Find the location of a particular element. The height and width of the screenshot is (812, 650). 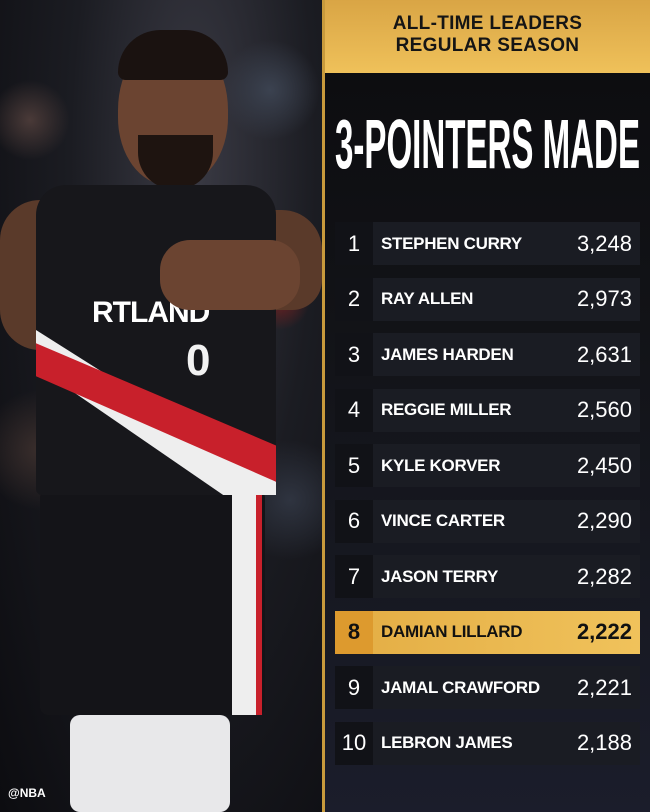

stat-value: 2,188 is located at coordinates (604, 742).